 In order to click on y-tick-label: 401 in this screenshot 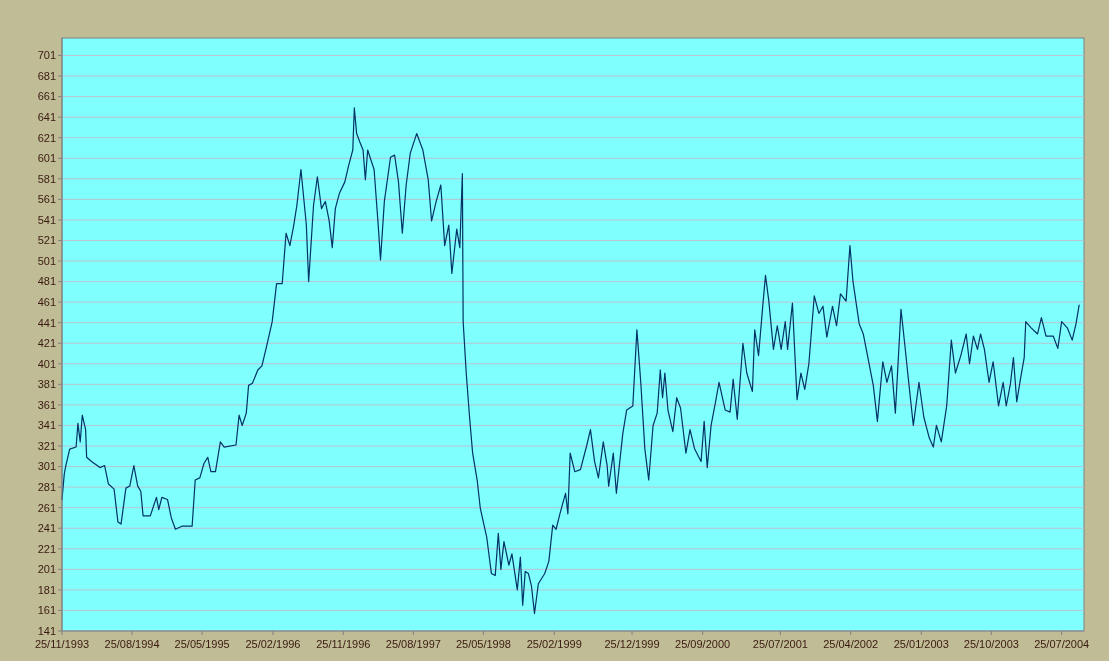, I will do `click(46, 363)`.